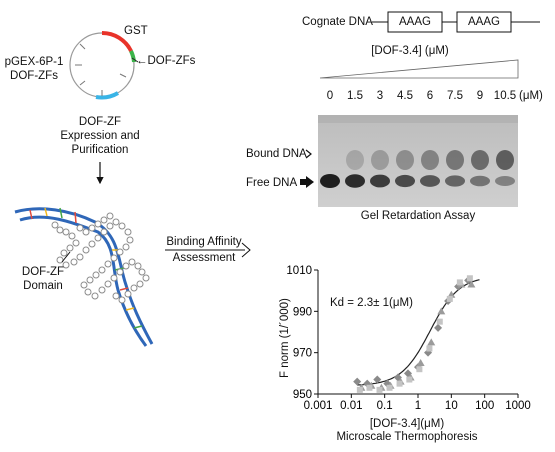 Image resolution: width=555 pixels, height=452 pixels. What do you see at coordinates (302, 354) in the screenshot?
I see `y-tick-label: 970` at bounding box center [302, 354].